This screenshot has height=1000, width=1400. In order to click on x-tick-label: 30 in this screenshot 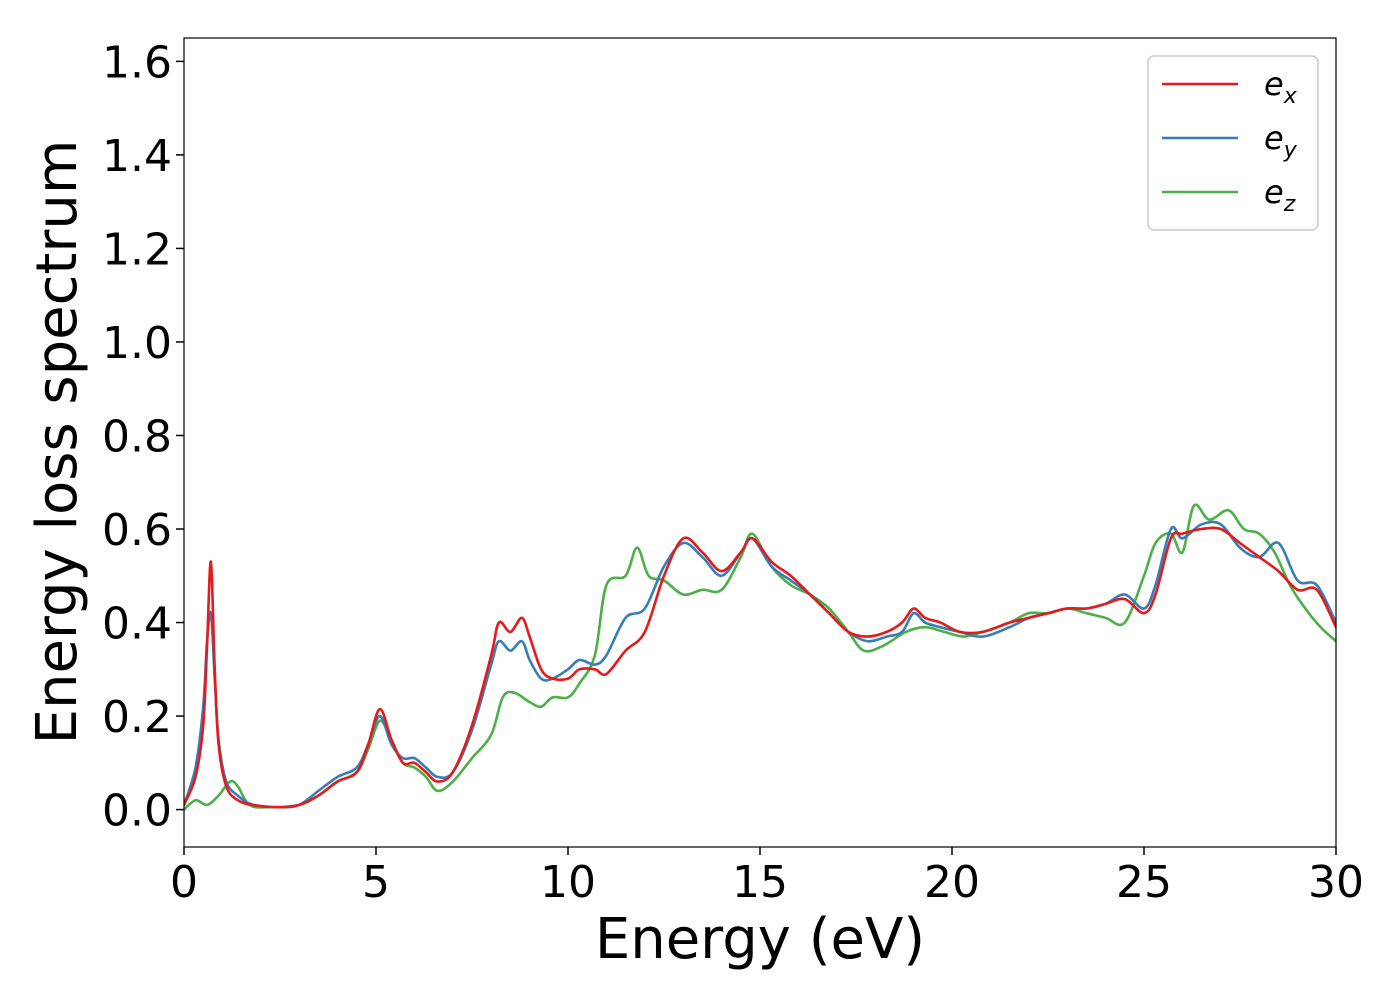, I will do `click(1336, 882)`.